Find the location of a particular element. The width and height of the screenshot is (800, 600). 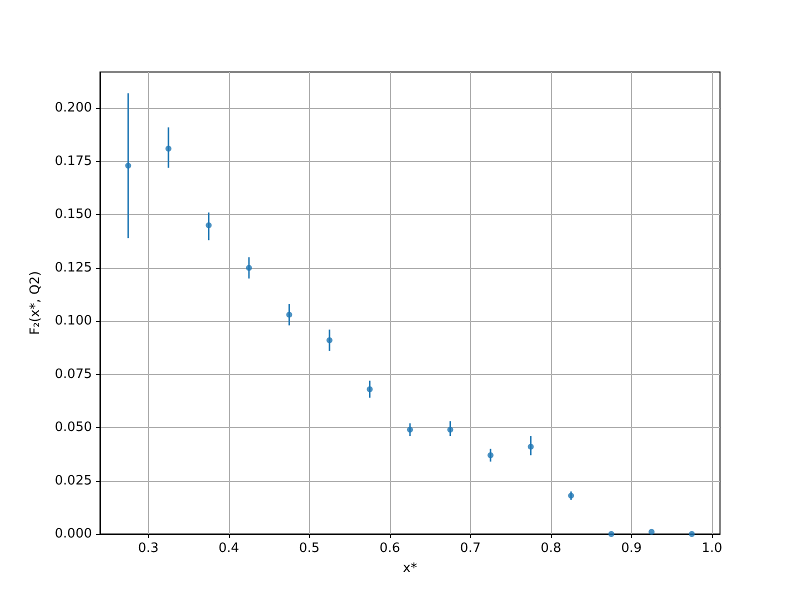

x-tick-label: 0.4 is located at coordinates (229, 548).